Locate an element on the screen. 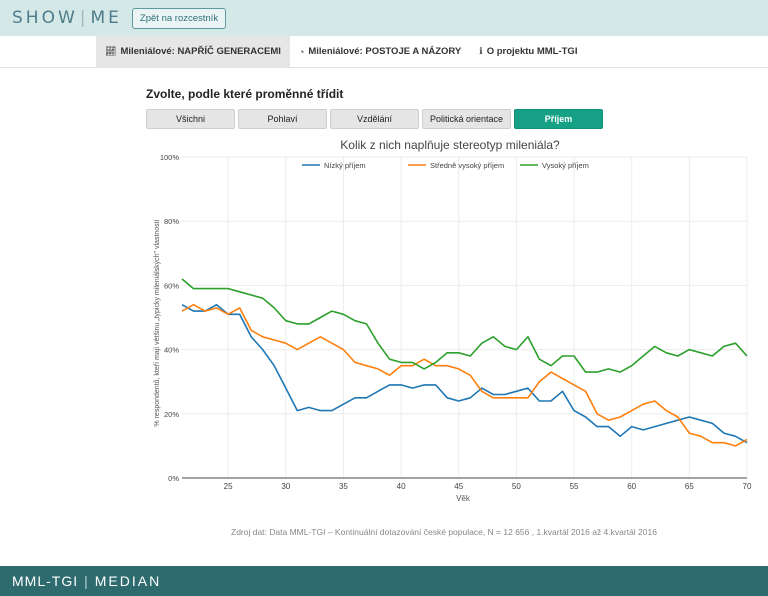 This screenshot has height=596, width=768. y-tick-label: 60% is located at coordinates (171, 285).